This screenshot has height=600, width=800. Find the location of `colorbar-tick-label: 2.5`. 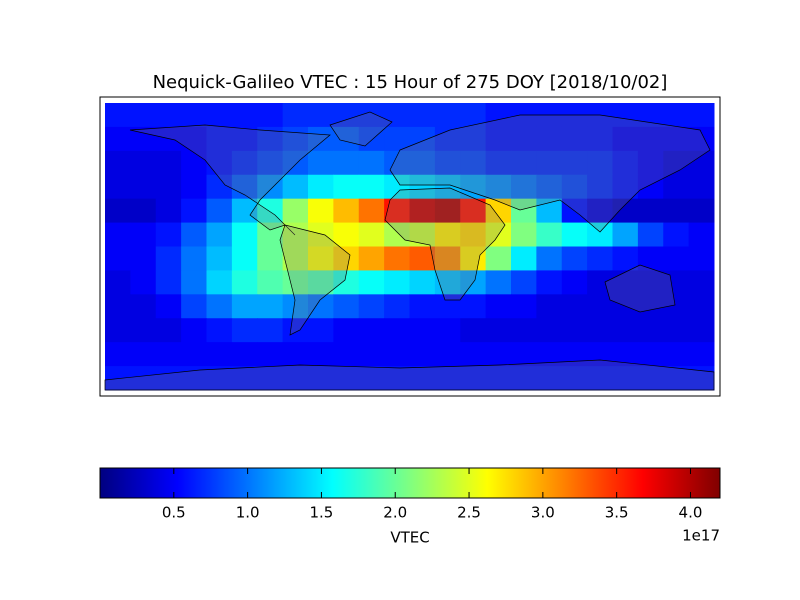

colorbar-tick-label: 2.5 is located at coordinates (469, 513).